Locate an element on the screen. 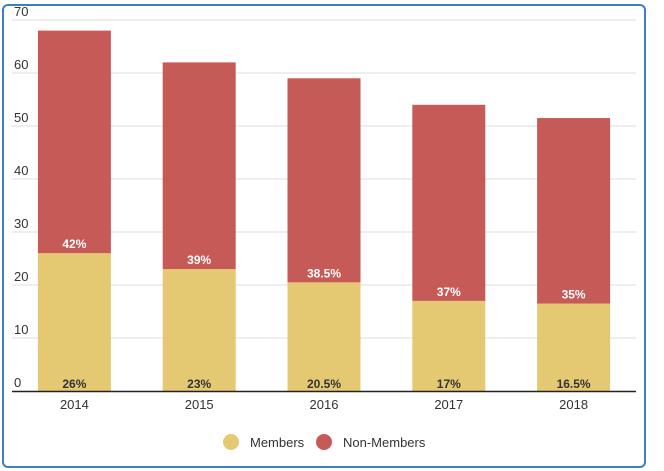  data-label-members: 17% is located at coordinates (449, 384).